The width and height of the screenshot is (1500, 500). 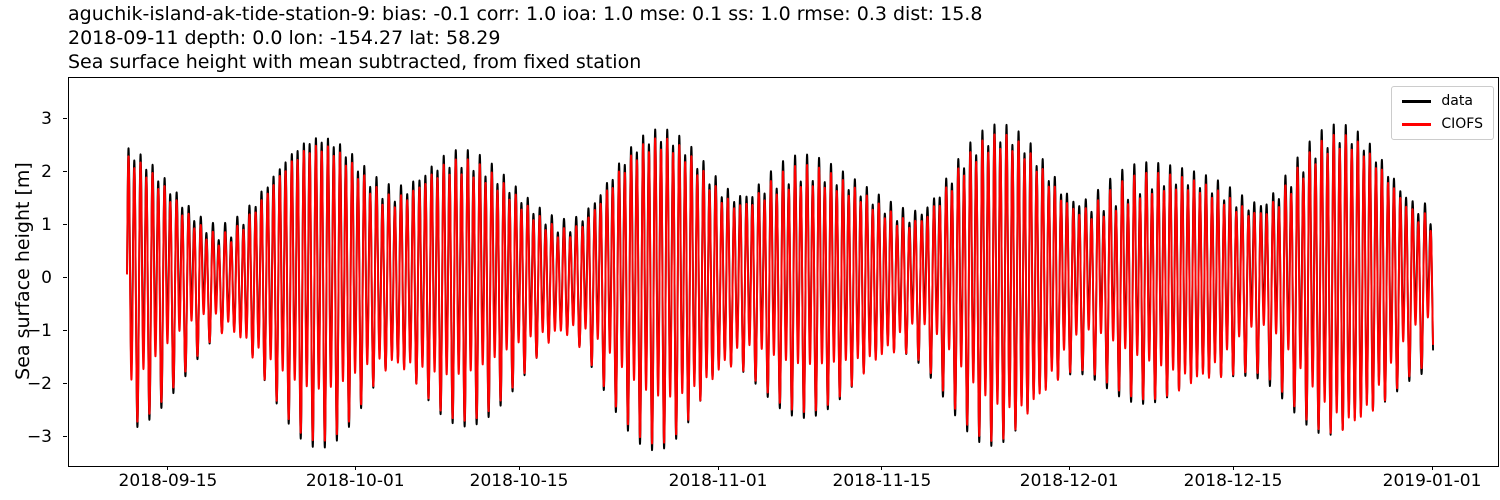 What do you see at coordinates (1442, 113) in the screenshot?
I see `legend: data CIOFS` at bounding box center [1442, 113].